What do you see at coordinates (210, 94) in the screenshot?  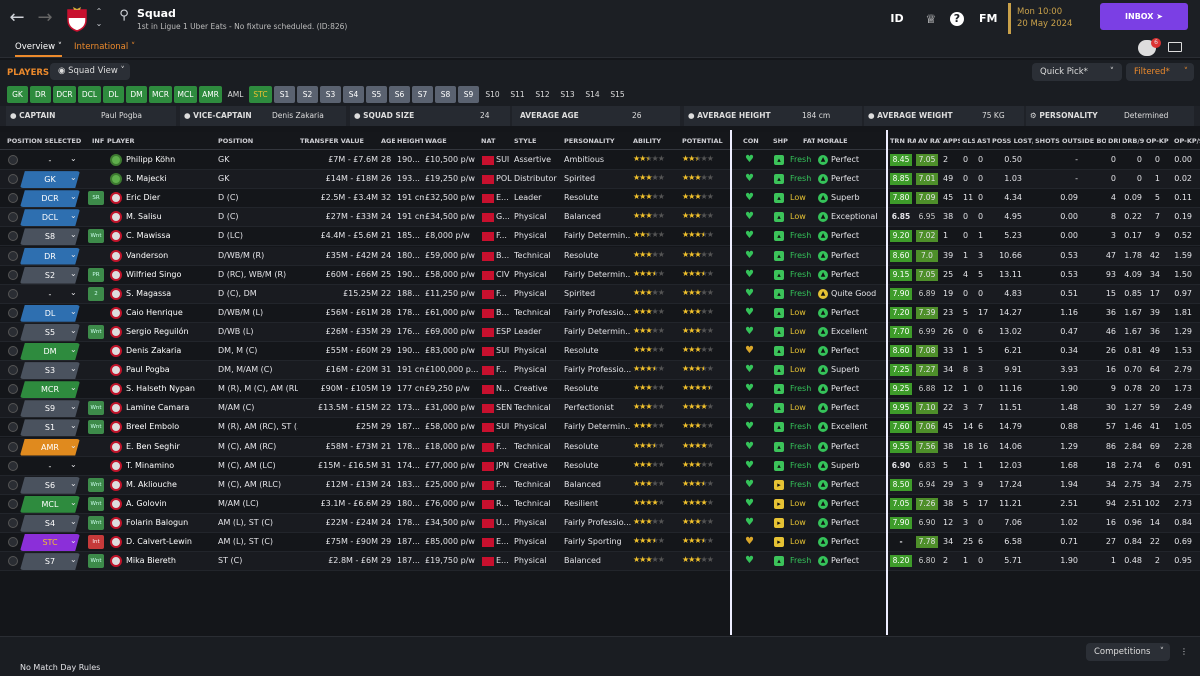 I see `position-button-amr: AMR` at bounding box center [210, 94].